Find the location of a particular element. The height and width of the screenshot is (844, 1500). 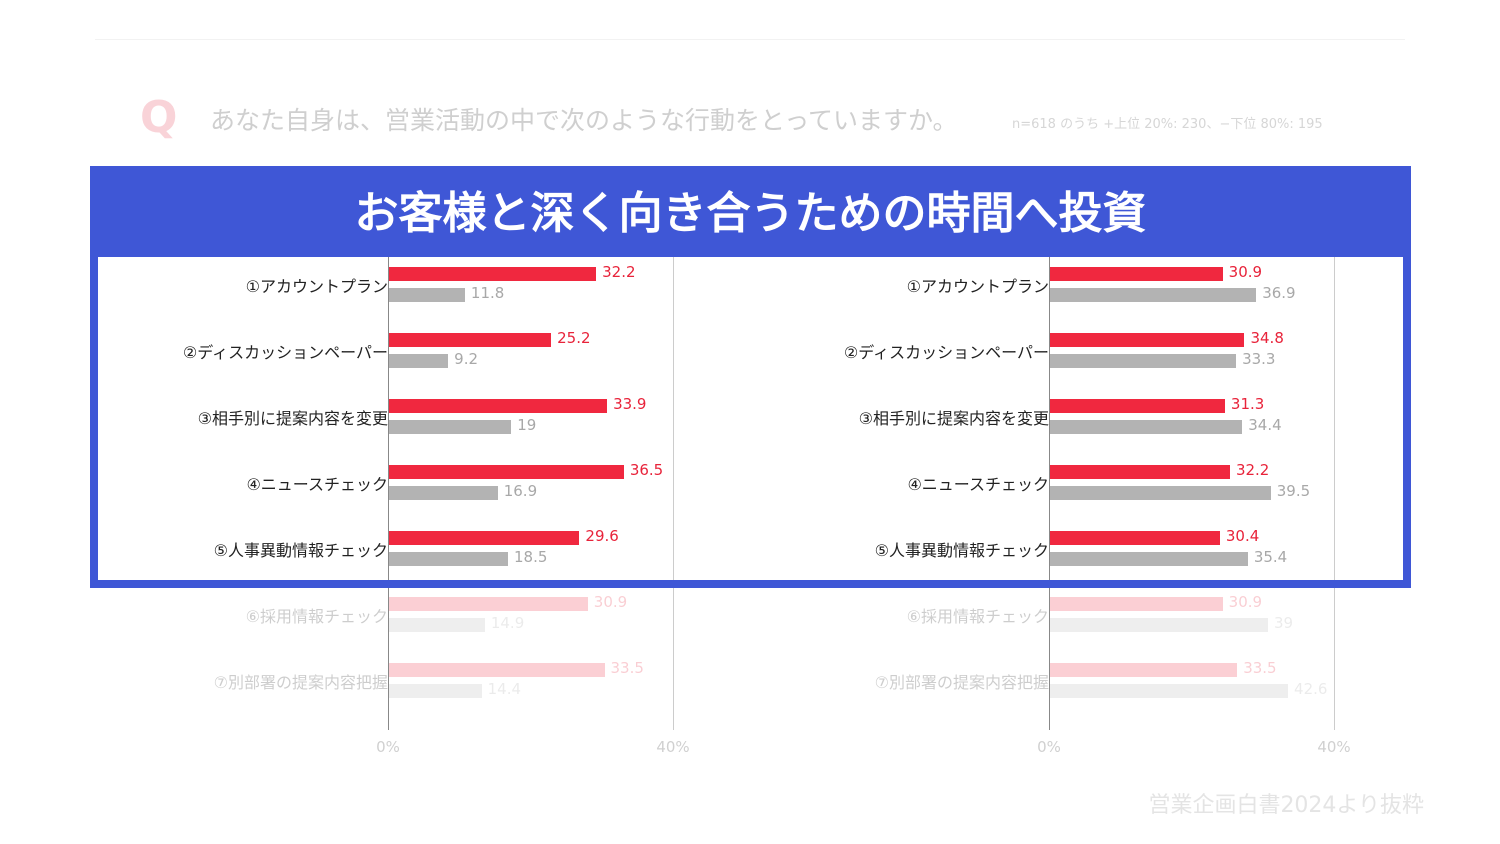

bottom-bar-value: 39 is located at coordinates (1283, 623).